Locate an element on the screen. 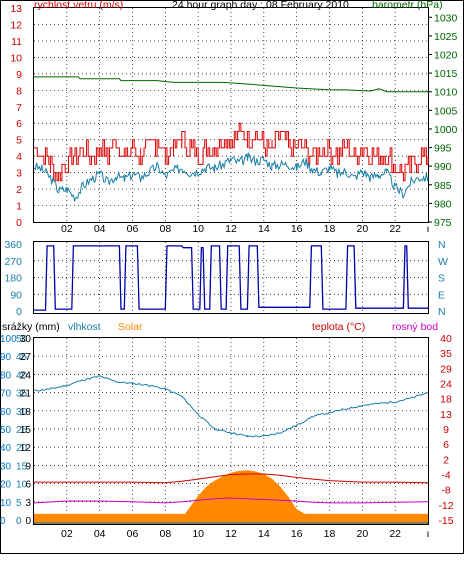  humidity-tick-label: 5 is located at coordinates (19, 503).